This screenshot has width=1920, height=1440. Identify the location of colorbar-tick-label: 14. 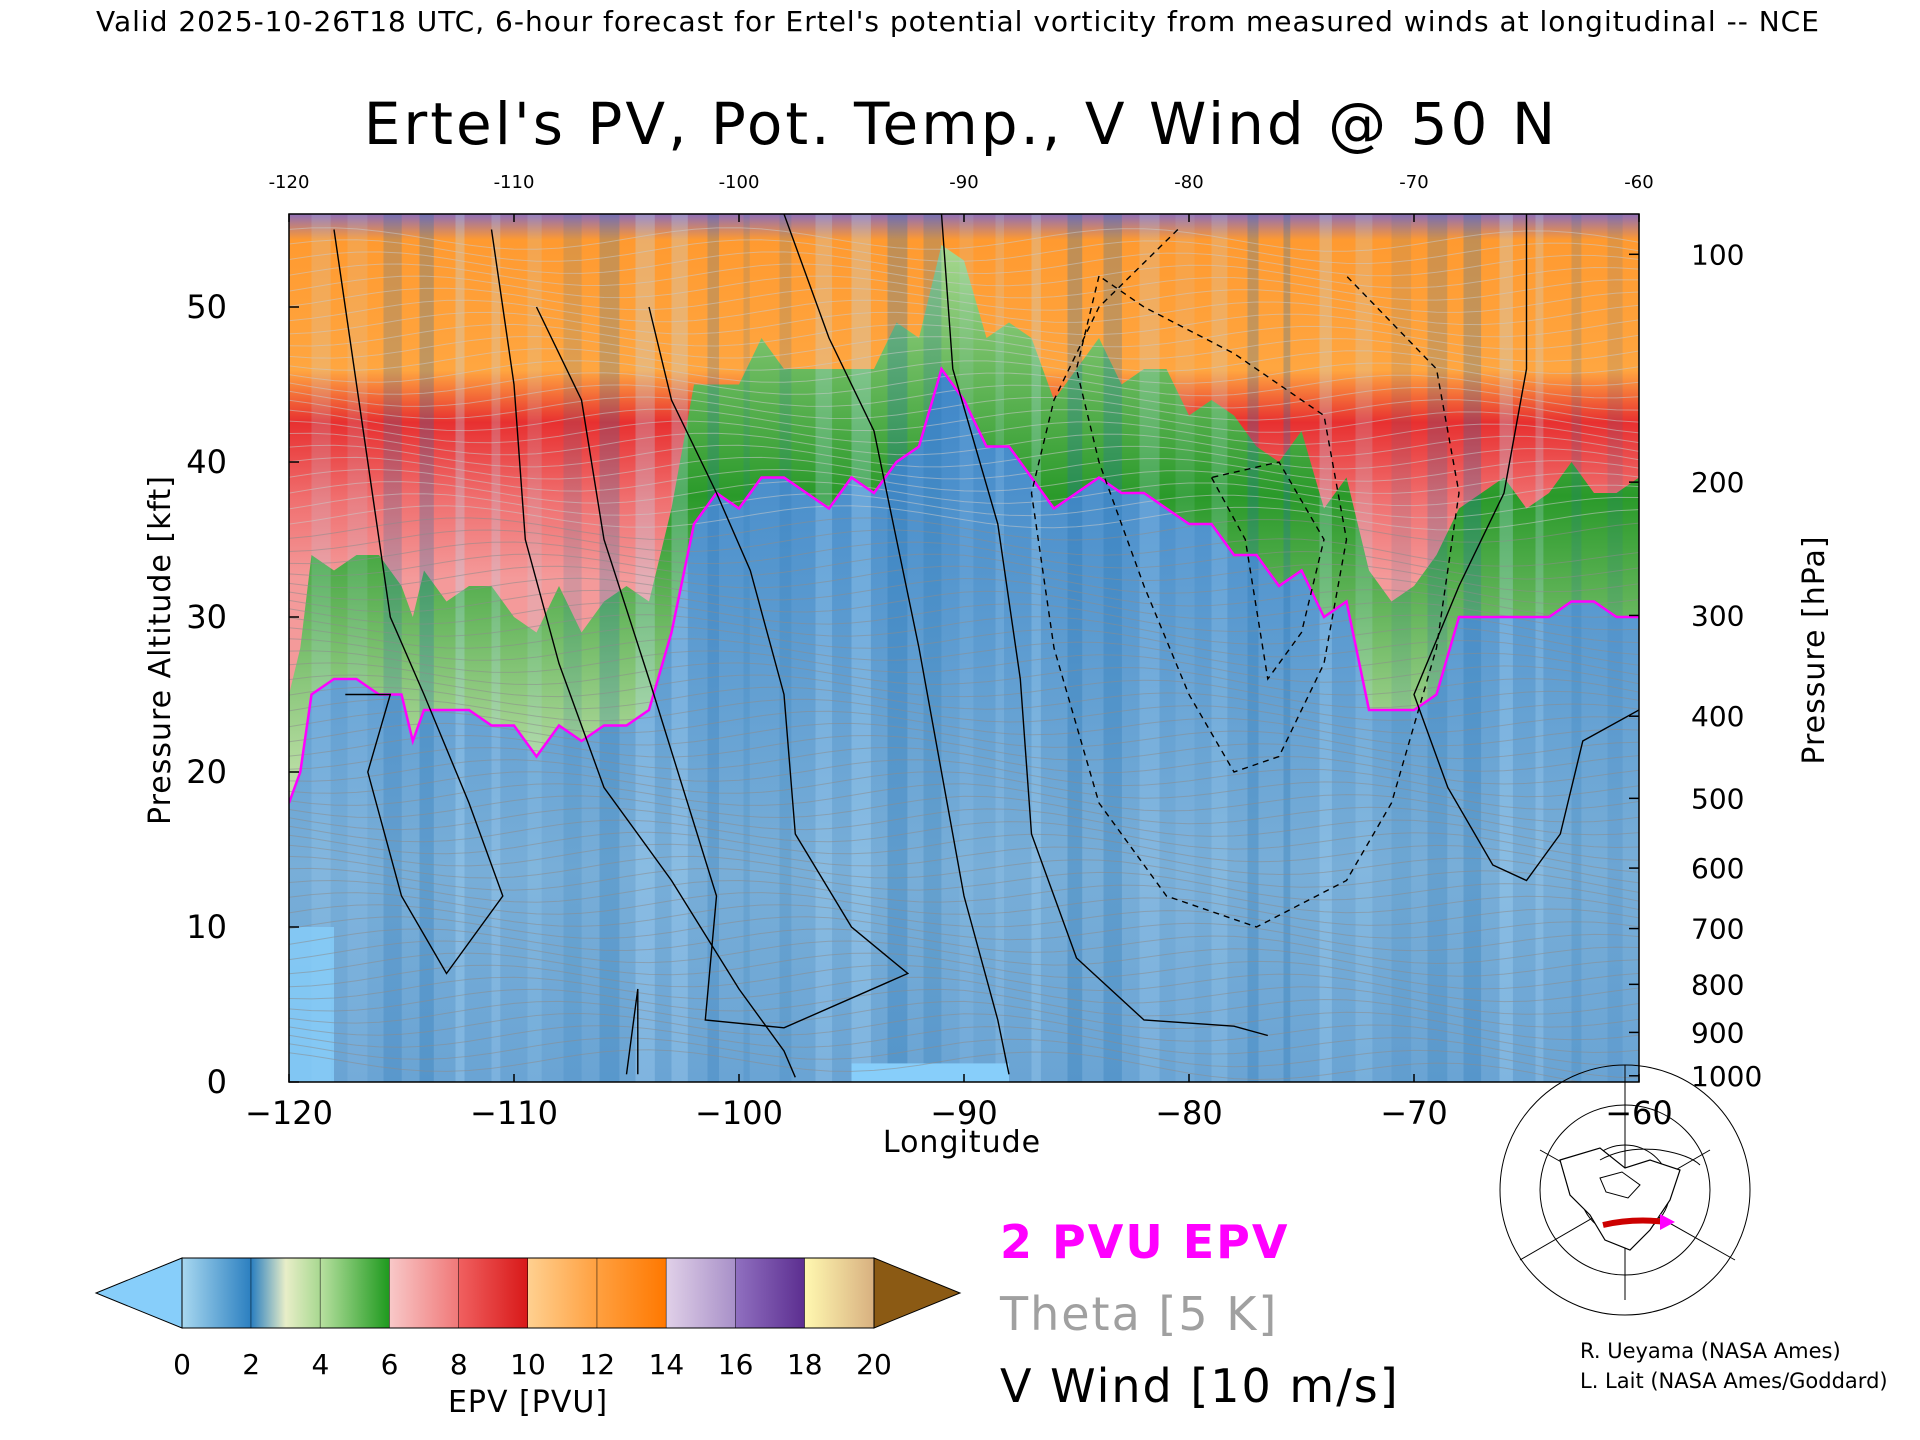
(667, 1364).